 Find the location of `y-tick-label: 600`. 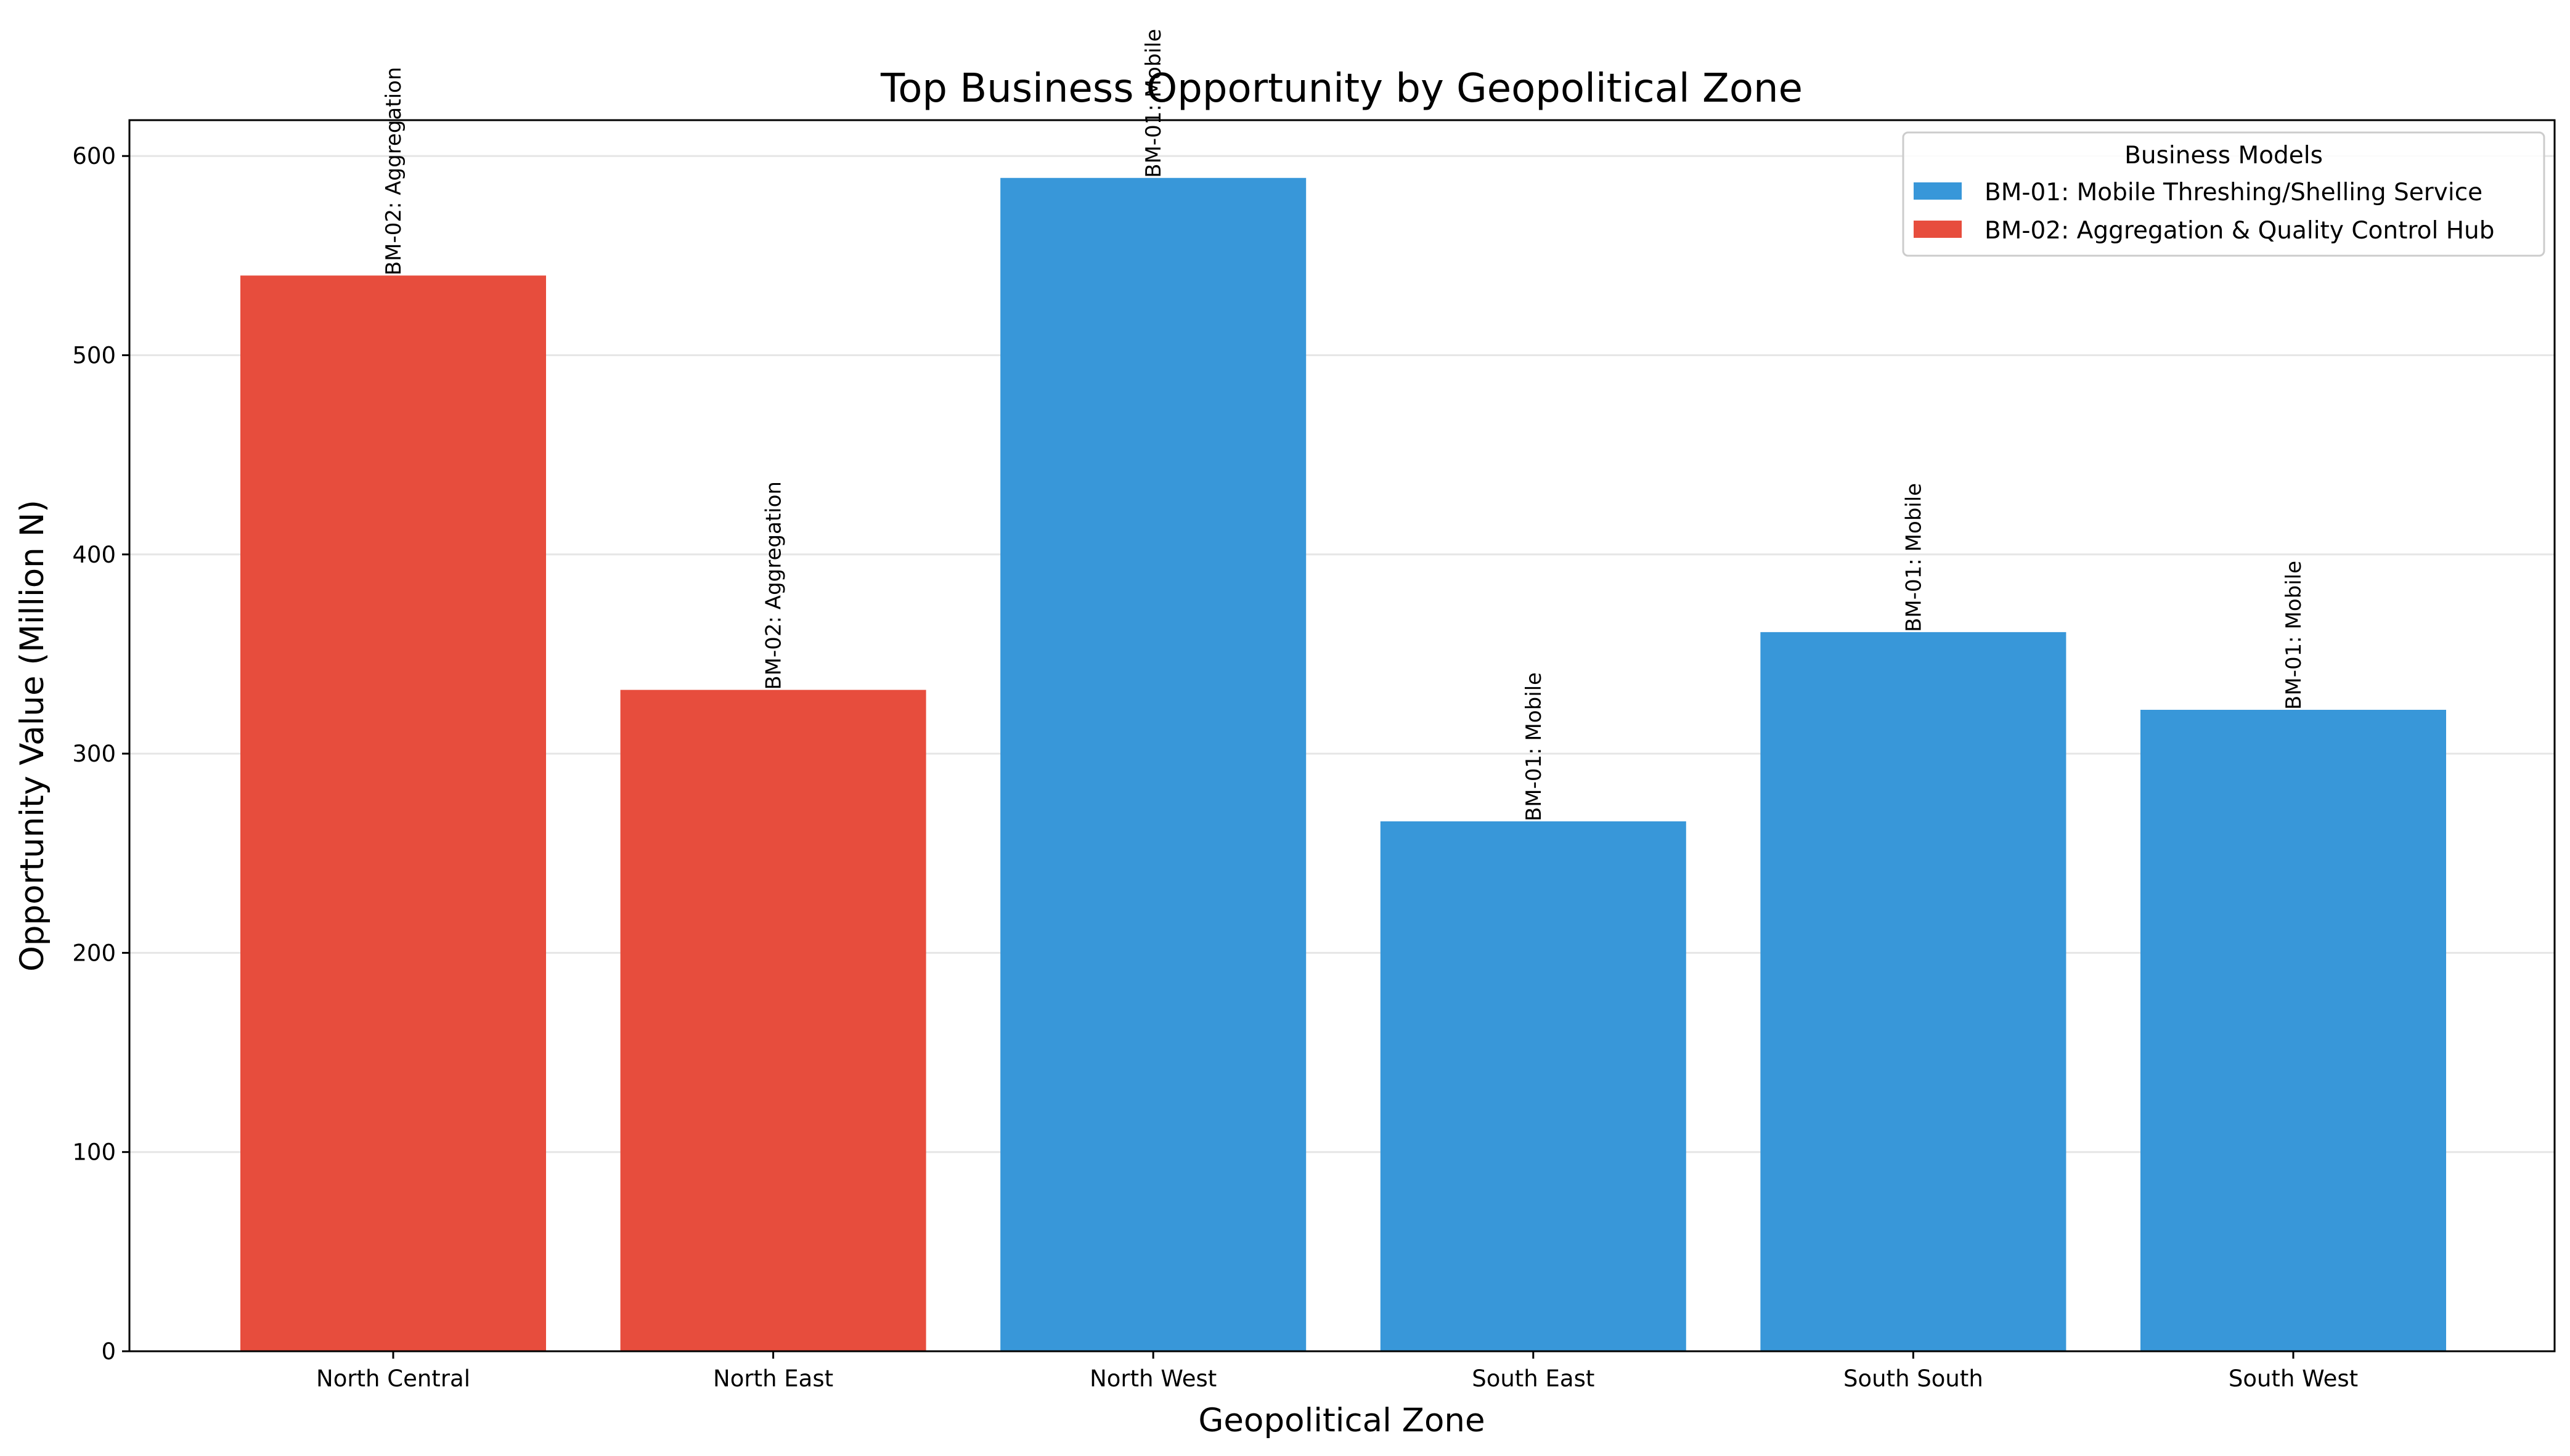

y-tick-label: 600 is located at coordinates (94, 156).